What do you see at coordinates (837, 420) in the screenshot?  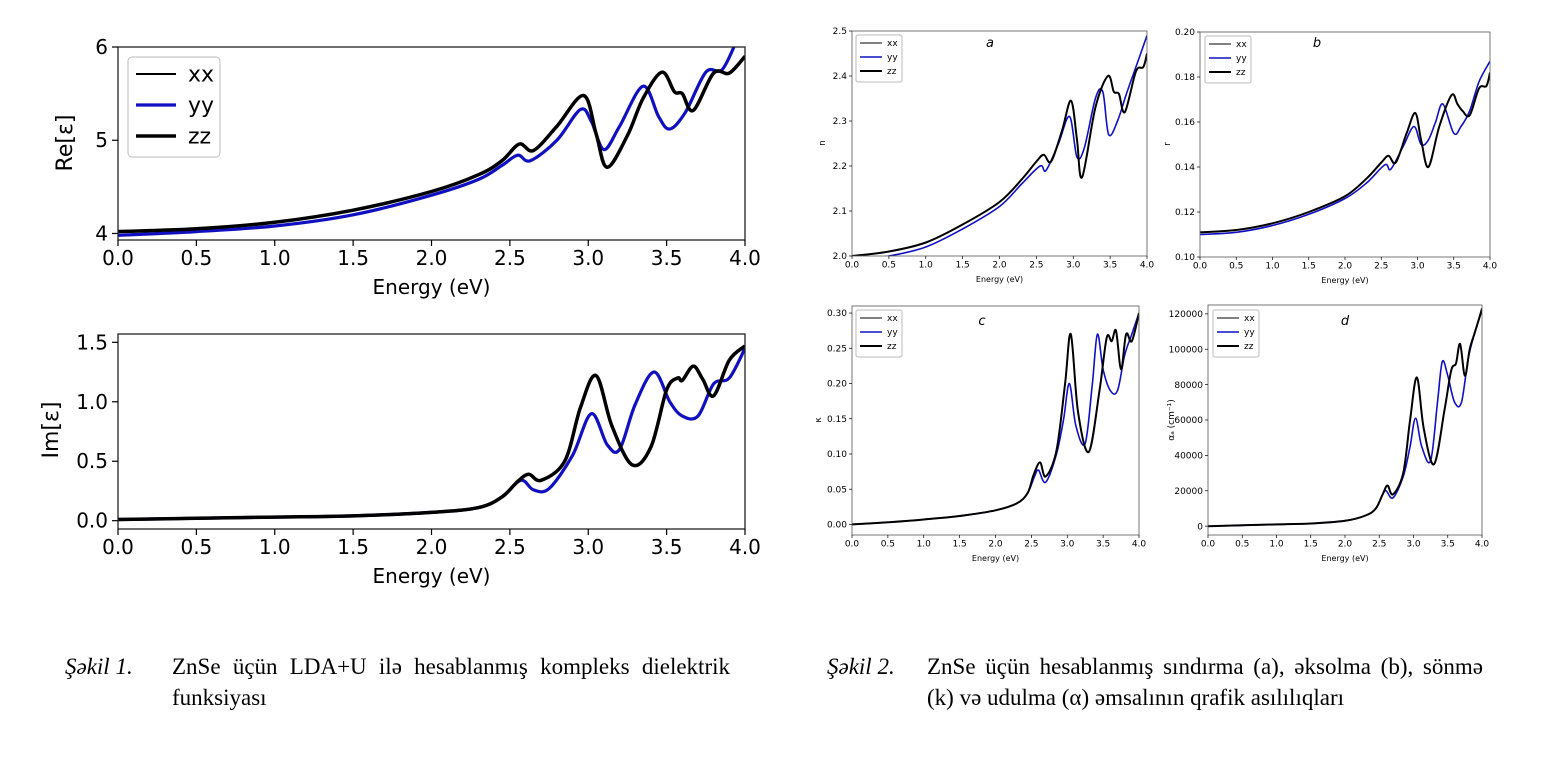 I see `y-tick-label: 0.15` at bounding box center [837, 420].